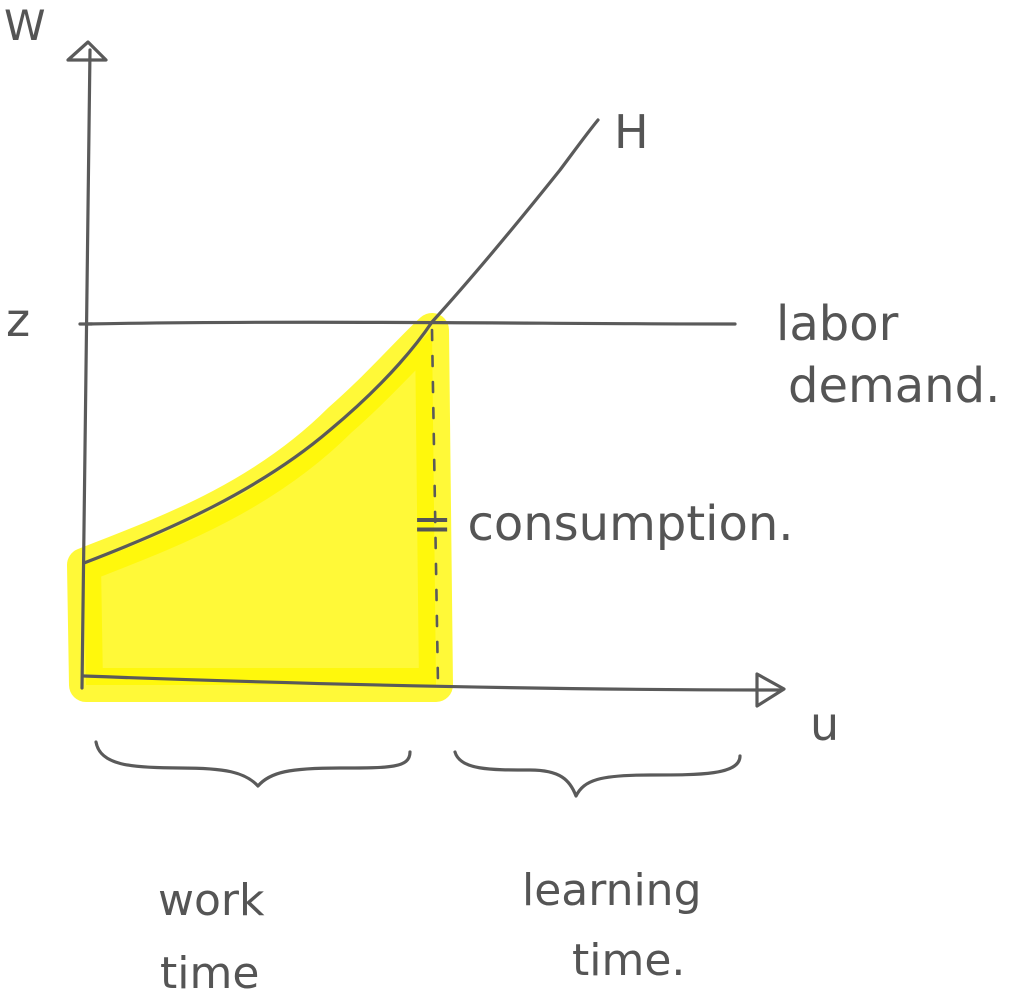  Describe the element at coordinates (631, 132) in the screenshot. I see `h-curve-label: H` at that location.